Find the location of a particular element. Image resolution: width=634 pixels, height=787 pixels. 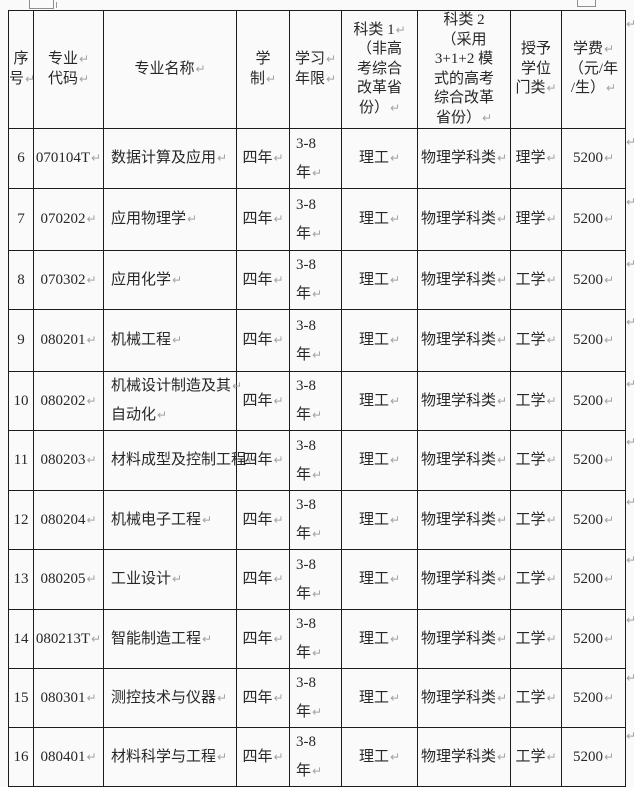

cell-name: 应用物理学↵ is located at coordinates (170, 219).